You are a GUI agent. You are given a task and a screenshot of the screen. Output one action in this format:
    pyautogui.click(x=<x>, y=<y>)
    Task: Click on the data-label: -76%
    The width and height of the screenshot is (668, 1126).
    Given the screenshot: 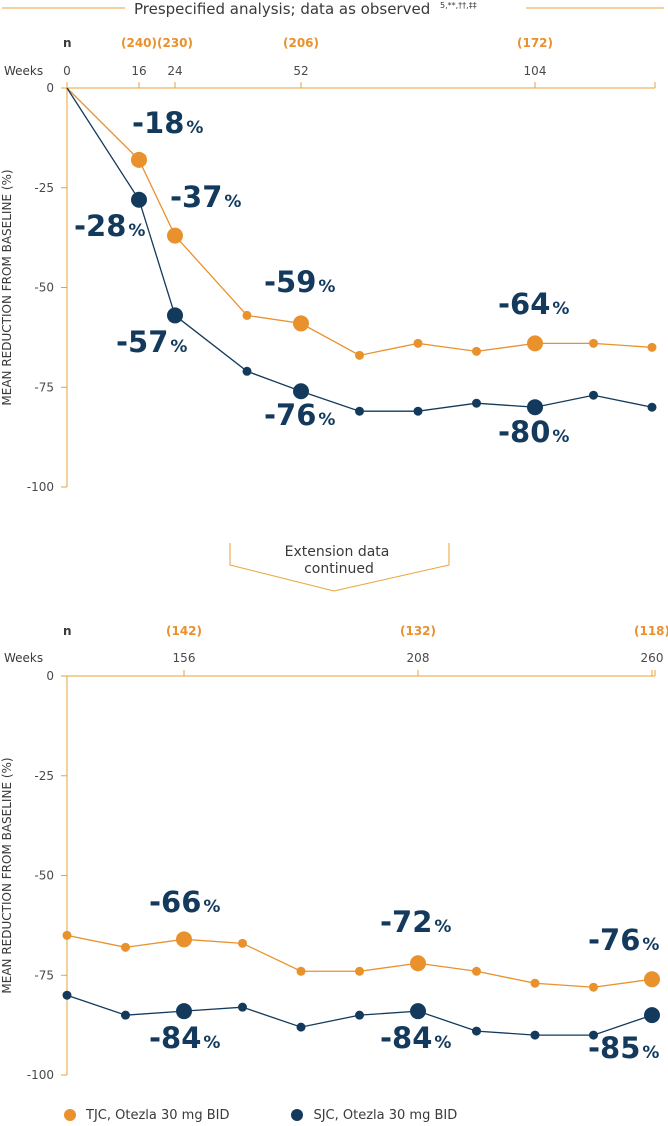 What is the action you would take?
    pyautogui.click(x=623, y=940)
    